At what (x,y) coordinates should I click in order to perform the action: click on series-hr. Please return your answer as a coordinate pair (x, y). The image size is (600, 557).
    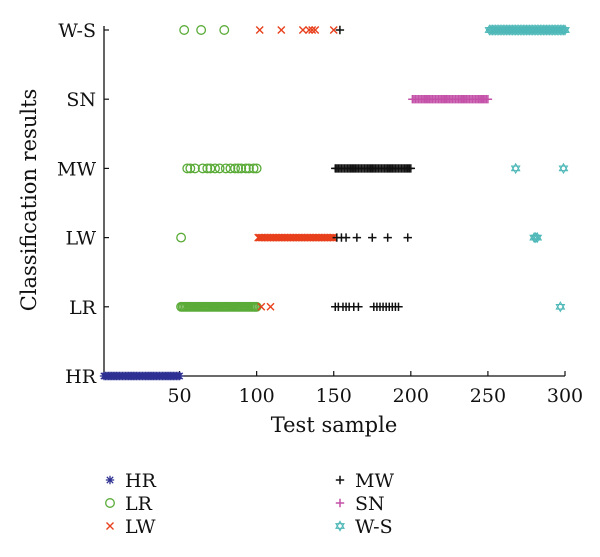
    Looking at the image, I should click on (141, 376).